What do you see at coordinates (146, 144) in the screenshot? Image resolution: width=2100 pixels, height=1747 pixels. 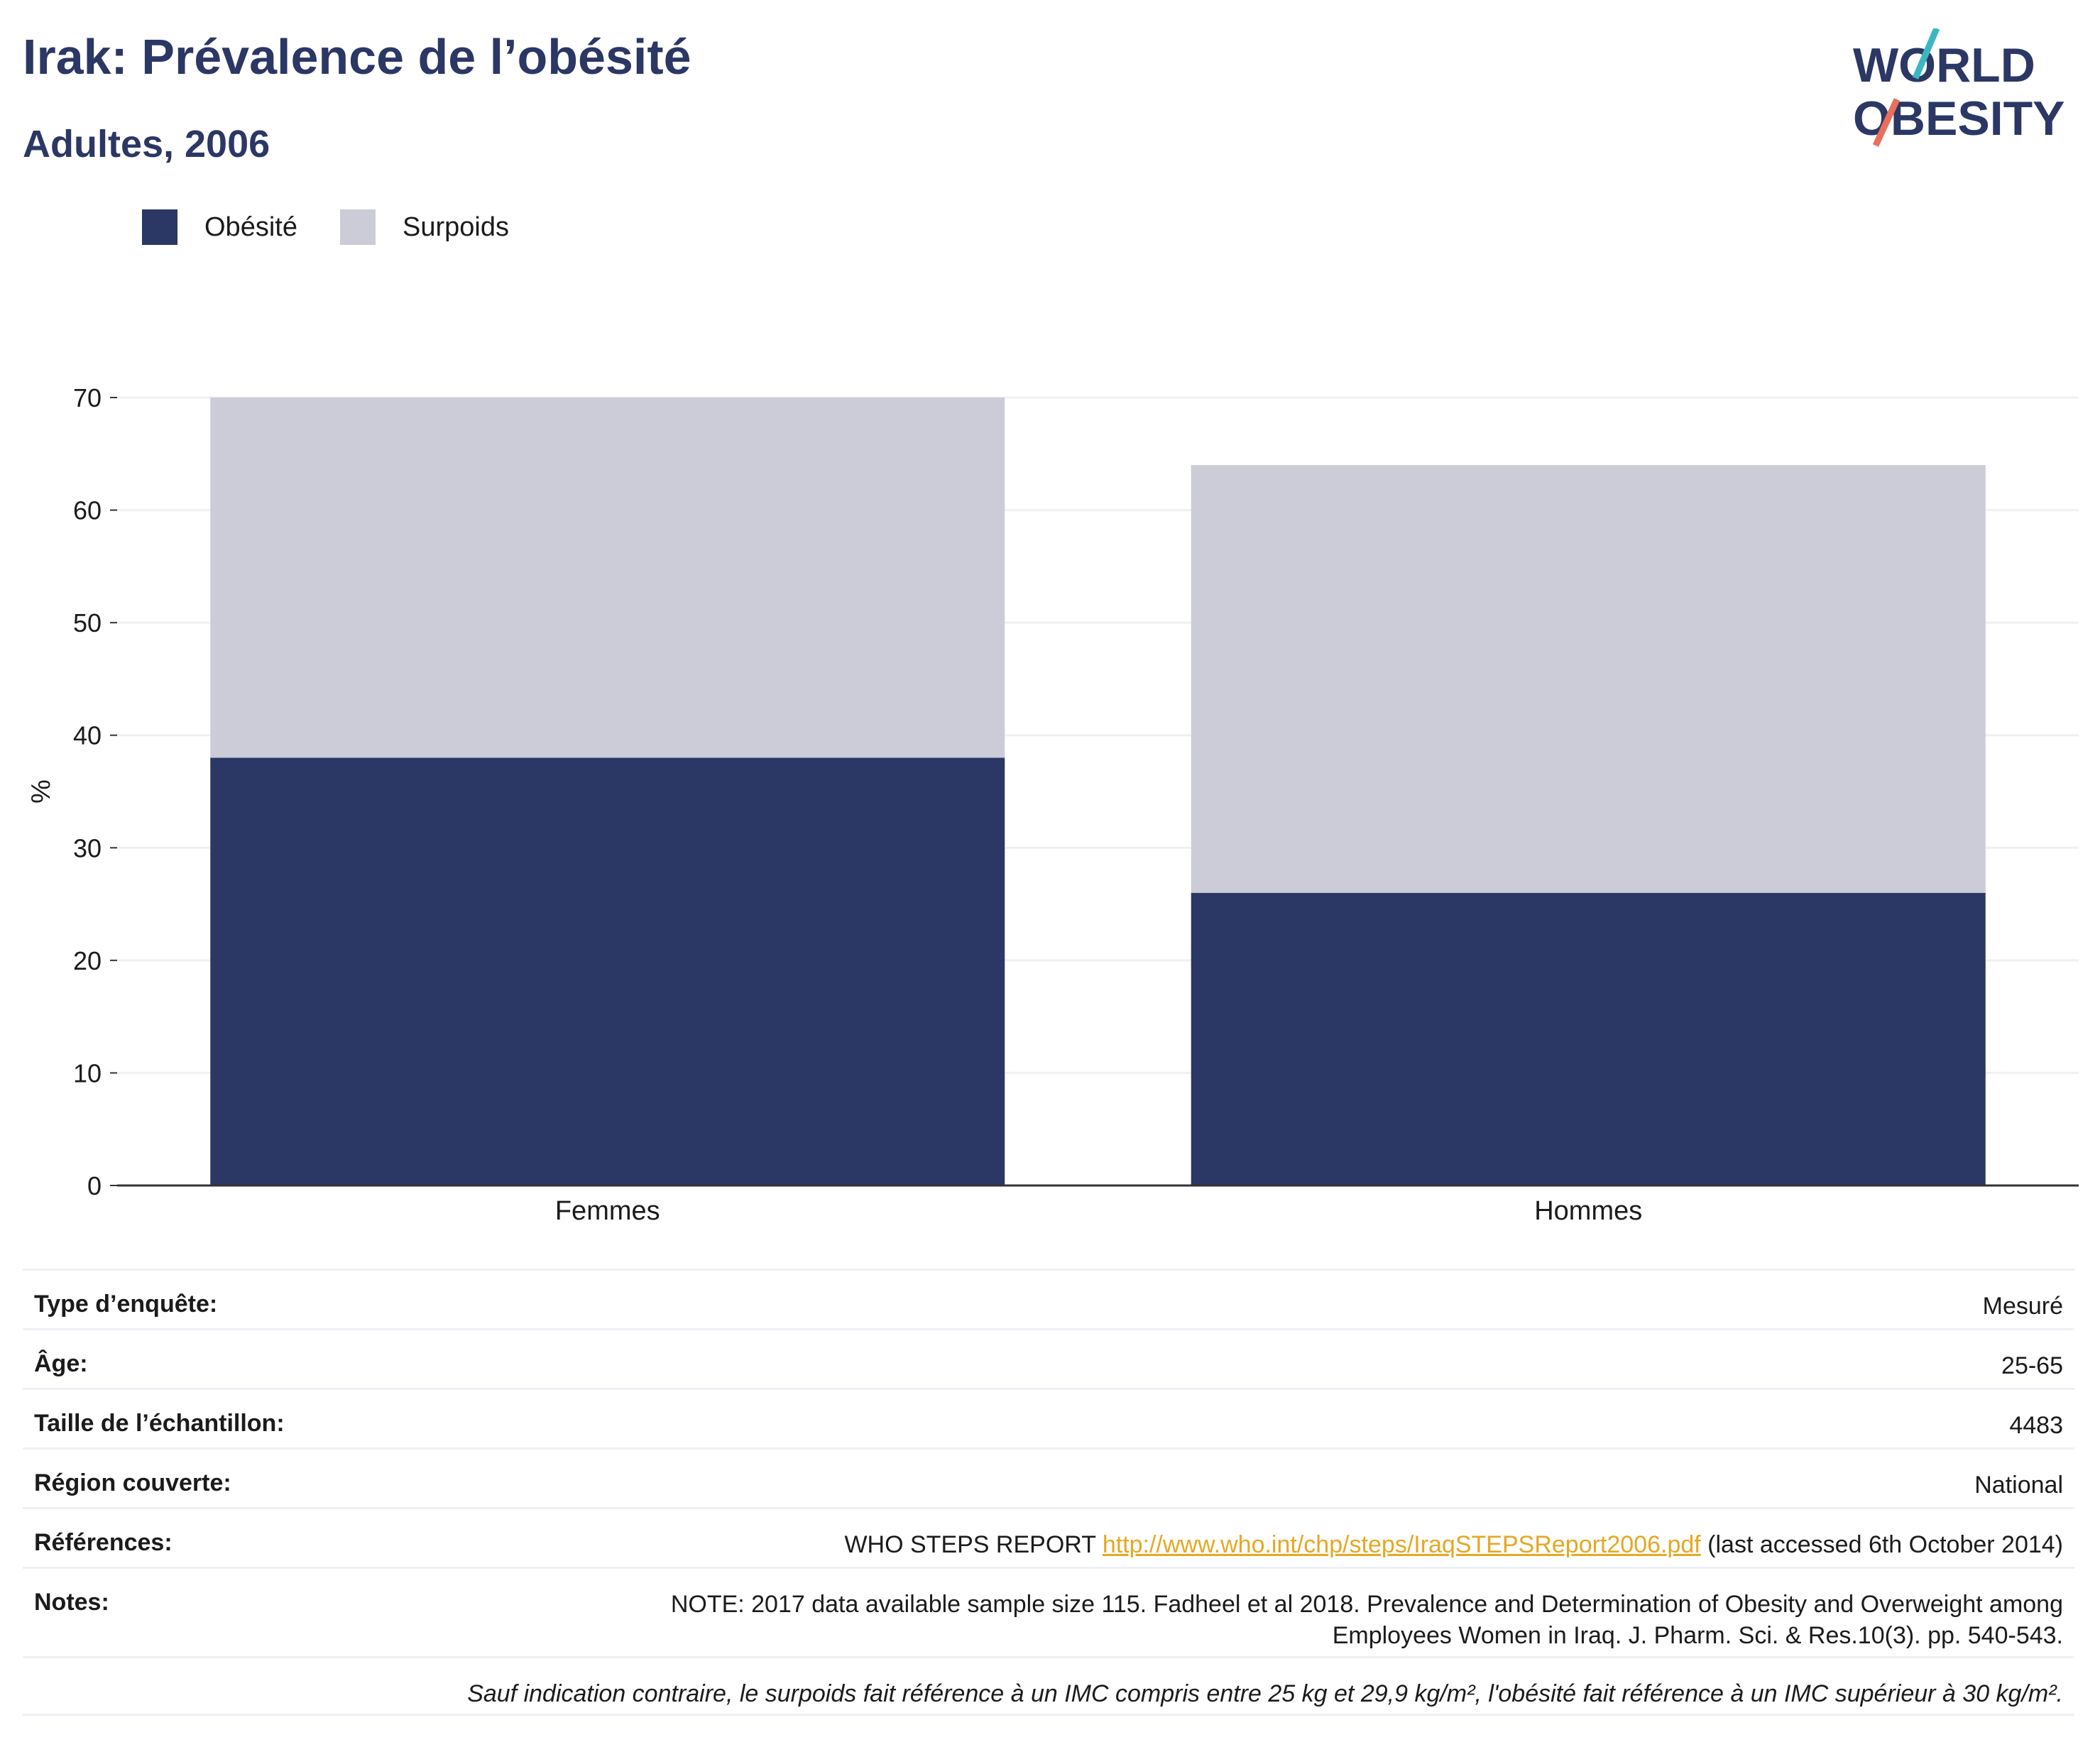 I see `page-subtitle: Adultes, 2006` at bounding box center [146, 144].